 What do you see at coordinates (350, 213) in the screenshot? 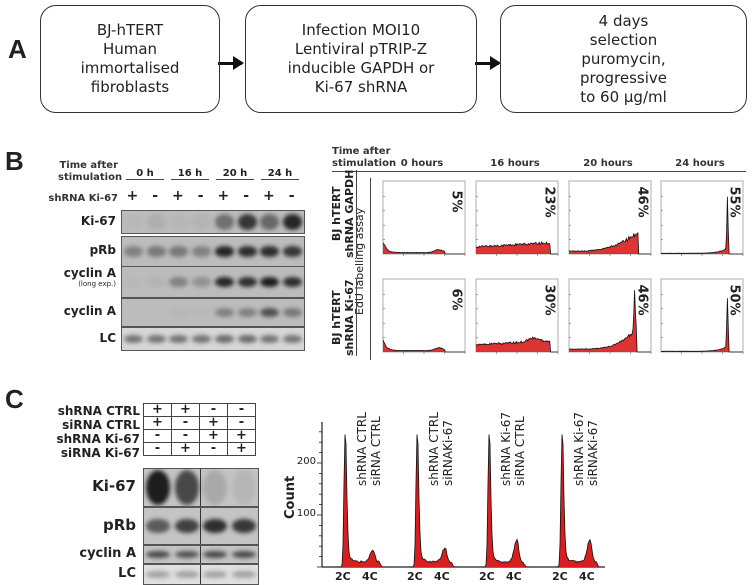
I see `row-label-line: shRNA GAPDH` at bounding box center [350, 213].